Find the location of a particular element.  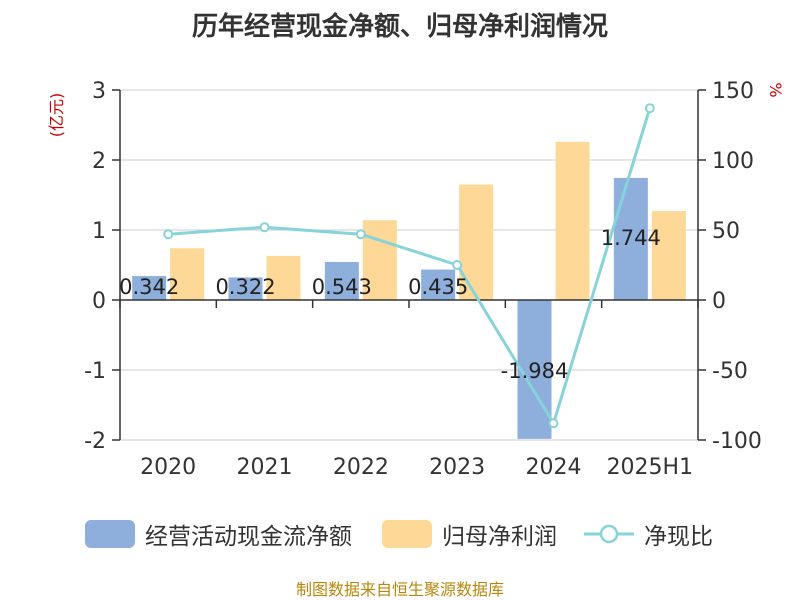

chart-title: 历年经营现金净额、归母净利润情况 is located at coordinates (399, 27).